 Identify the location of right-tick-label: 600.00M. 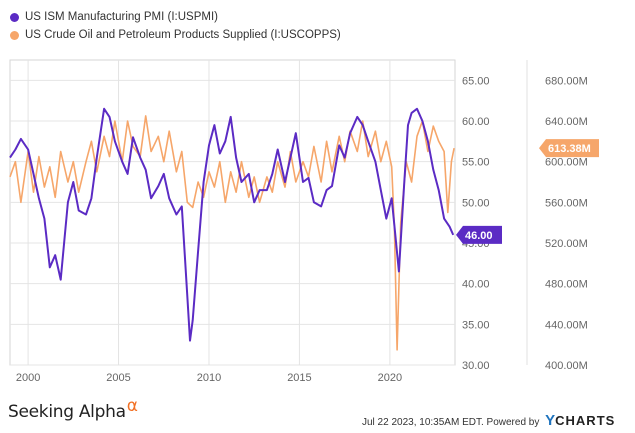
(566, 163).